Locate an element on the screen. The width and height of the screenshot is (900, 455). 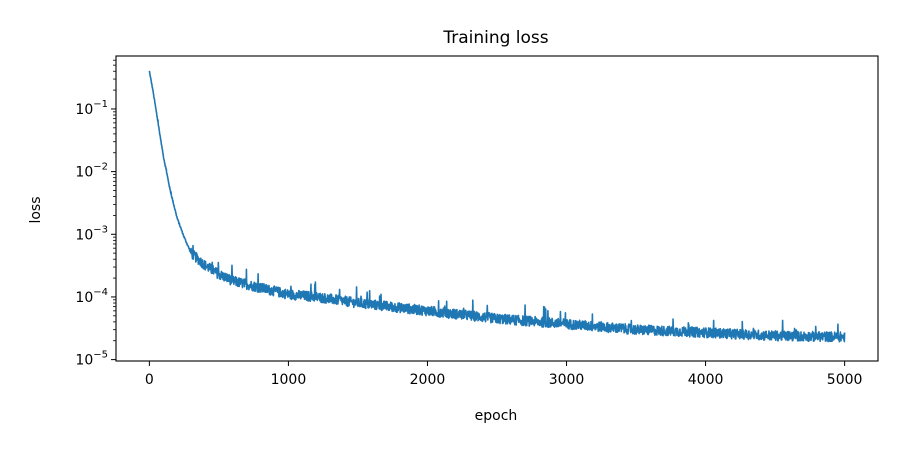
x-tick-label: 1000 is located at coordinates (289, 380).